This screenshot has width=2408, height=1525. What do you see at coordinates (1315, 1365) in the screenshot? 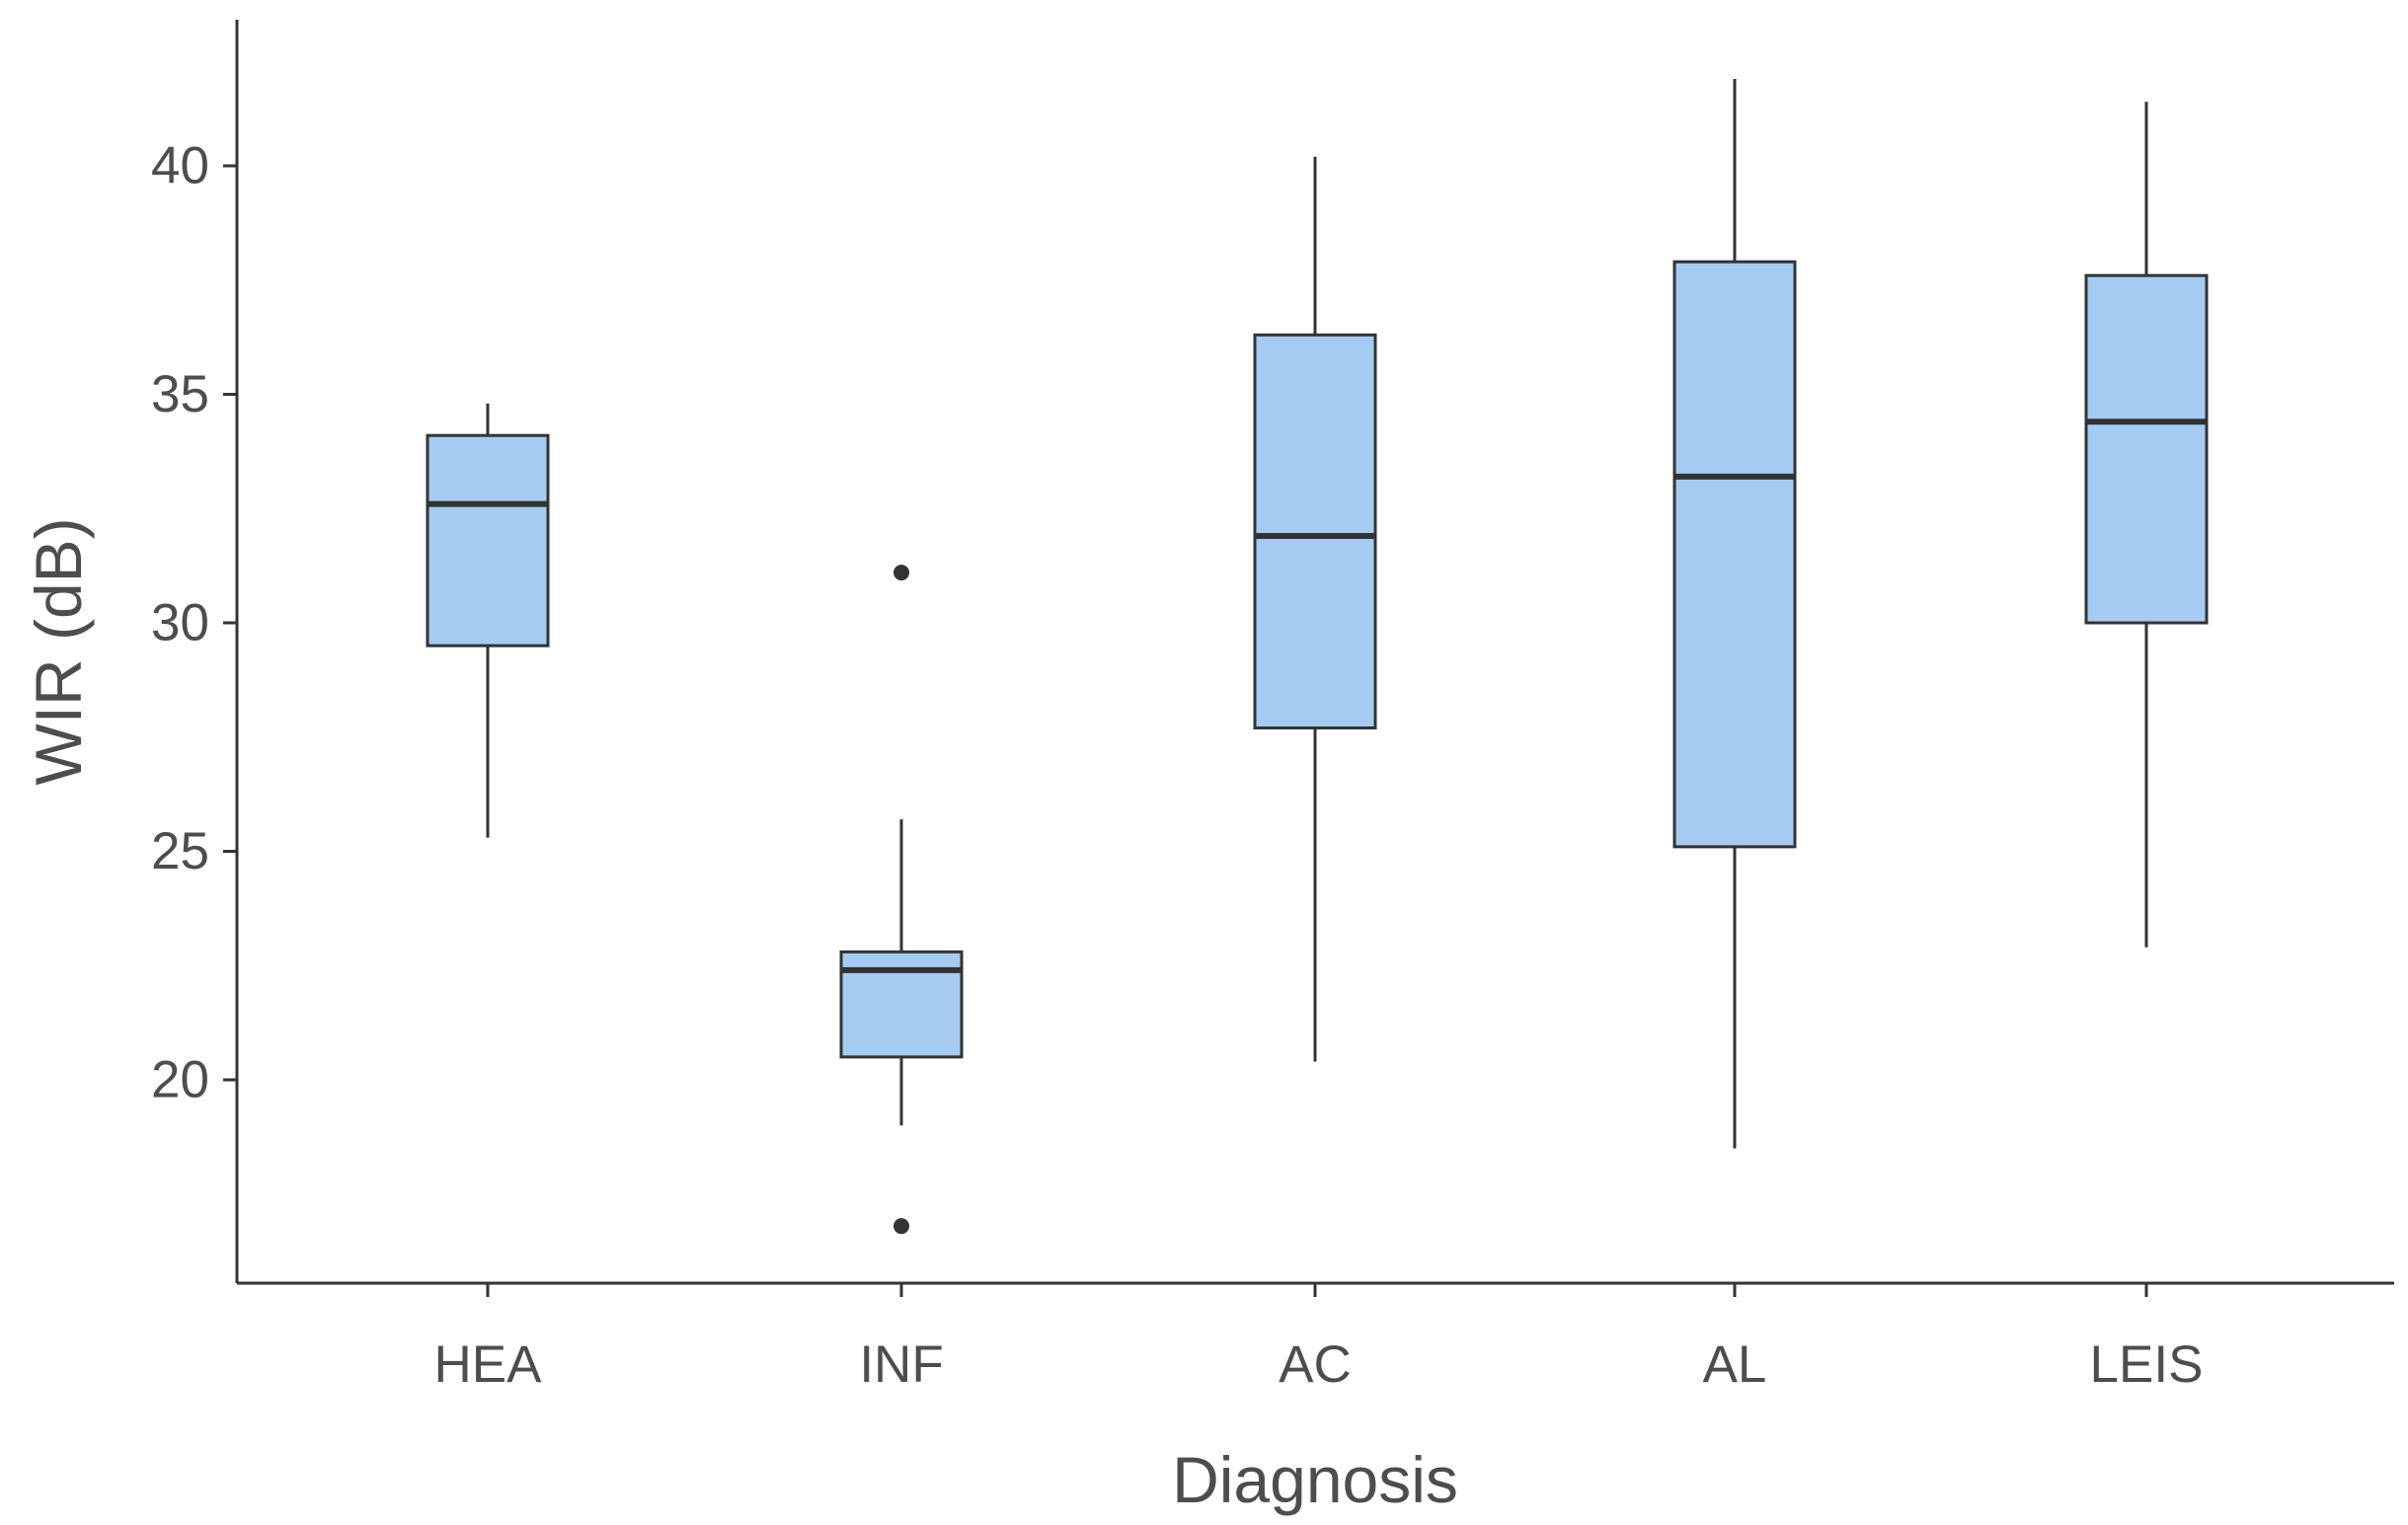
I see `x-tick-label: AC` at bounding box center [1315, 1365].